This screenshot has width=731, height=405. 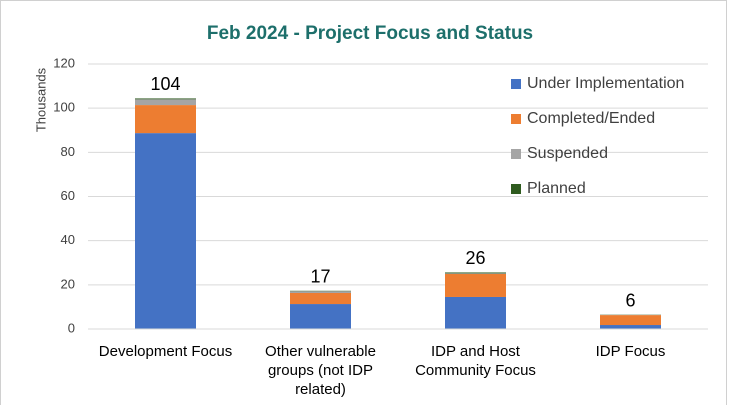 What do you see at coordinates (64, 107) in the screenshot?
I see `y-tick-label: 100` at bounding box center [64, 107].